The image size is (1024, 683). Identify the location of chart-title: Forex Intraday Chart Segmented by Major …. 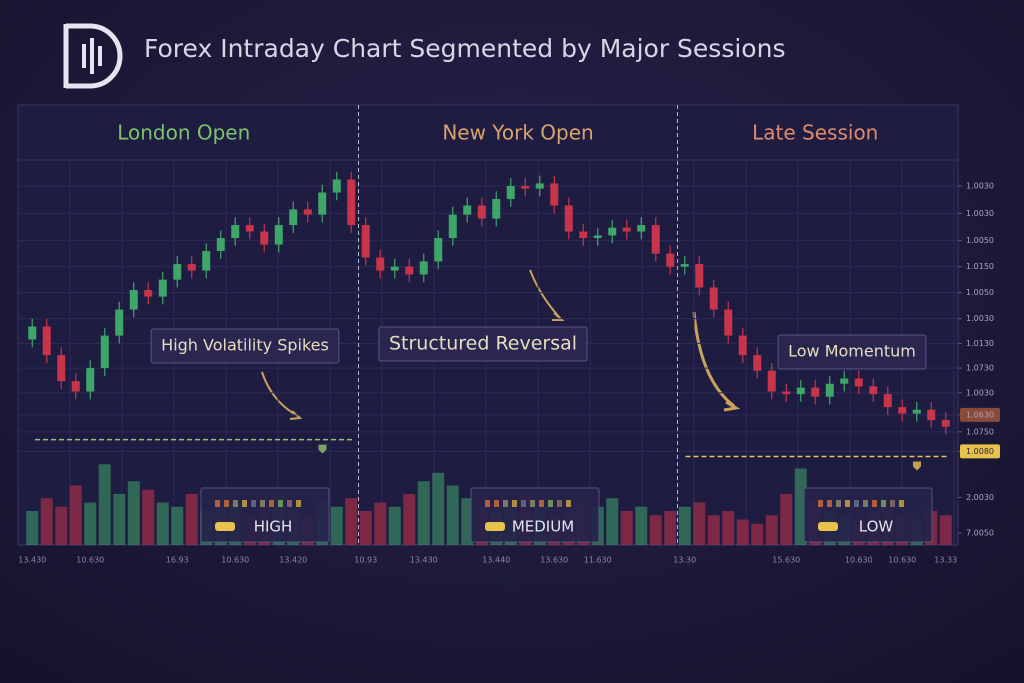
(464, 48).